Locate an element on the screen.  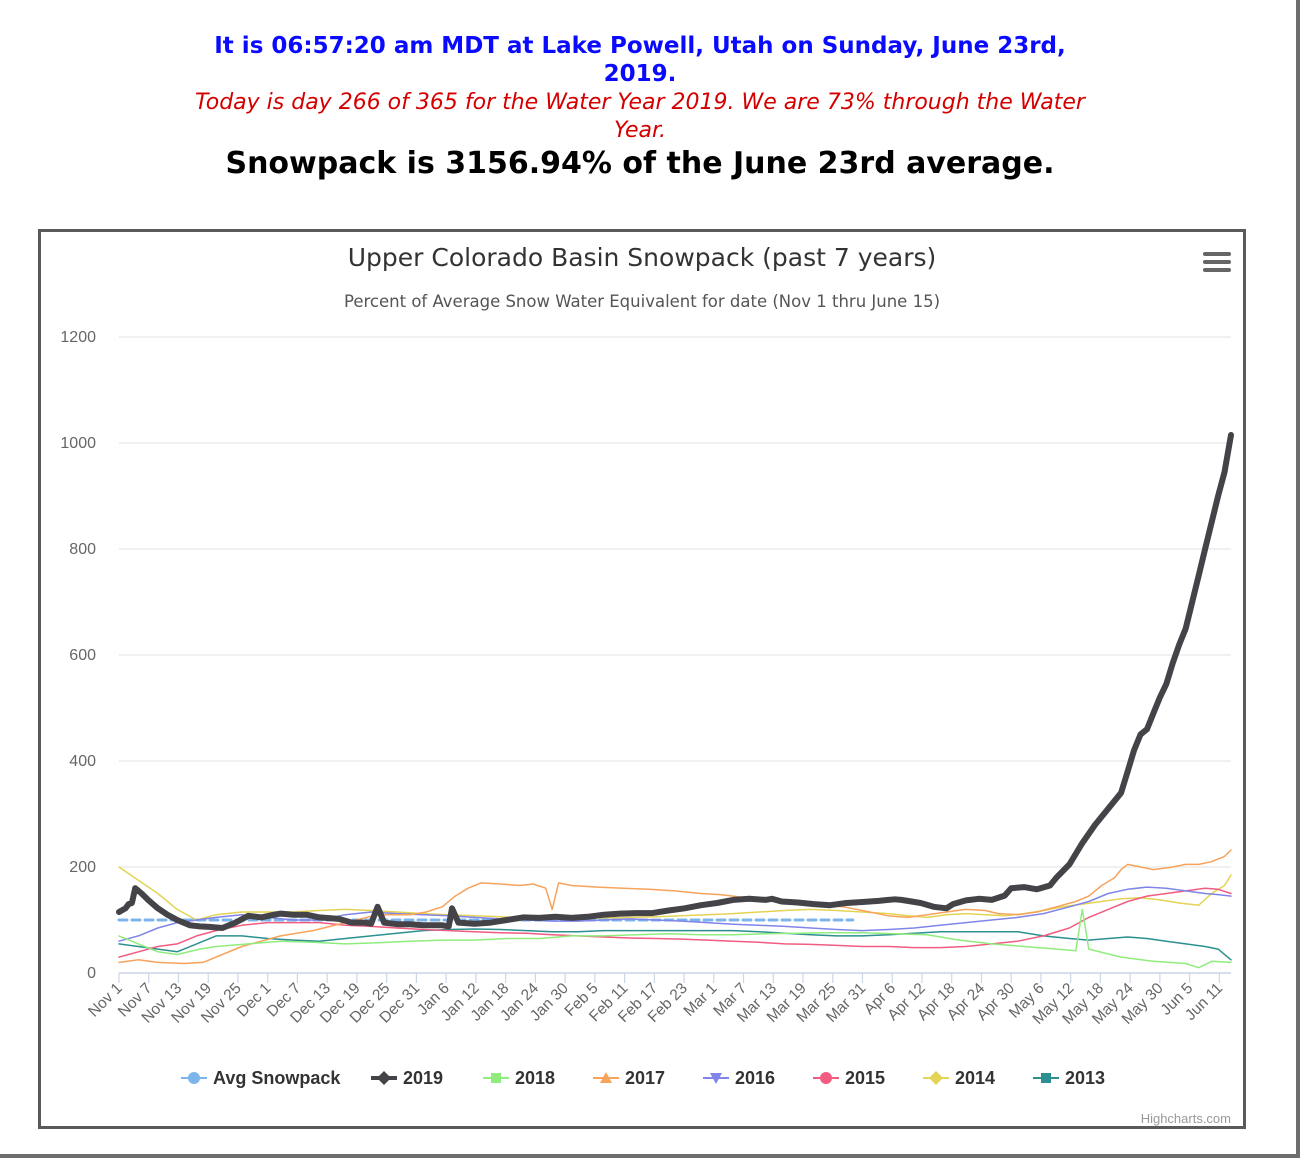
legend-item-2018: 2018 is located at coordinates (519, 1078).